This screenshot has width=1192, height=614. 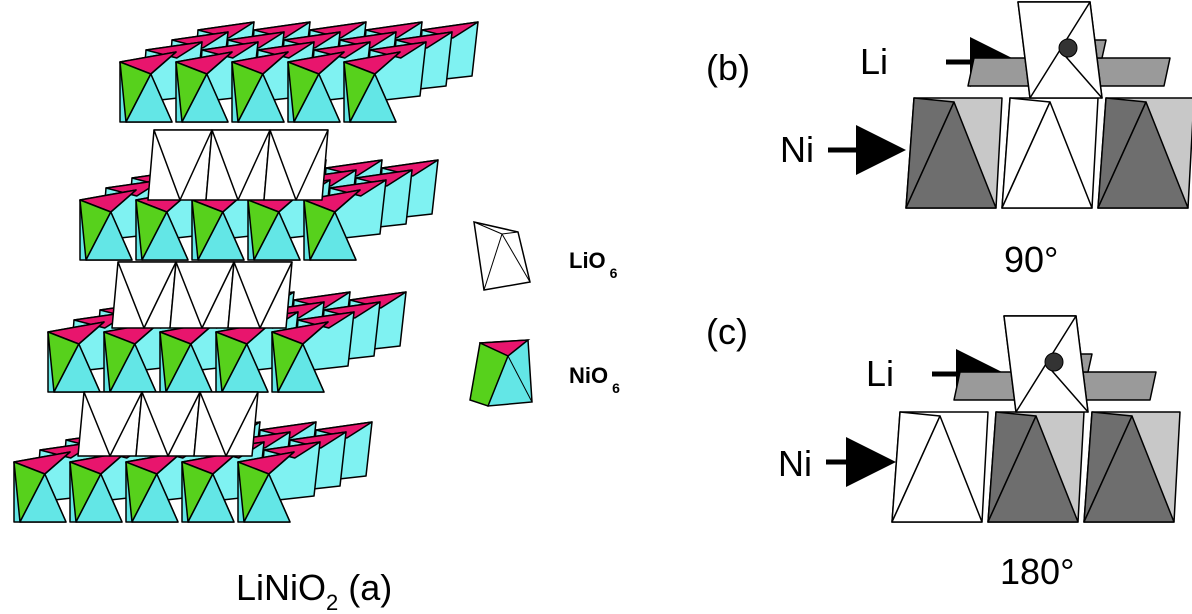 I want to click on panel-c-li-label: Li, so click(x=880, y=373).